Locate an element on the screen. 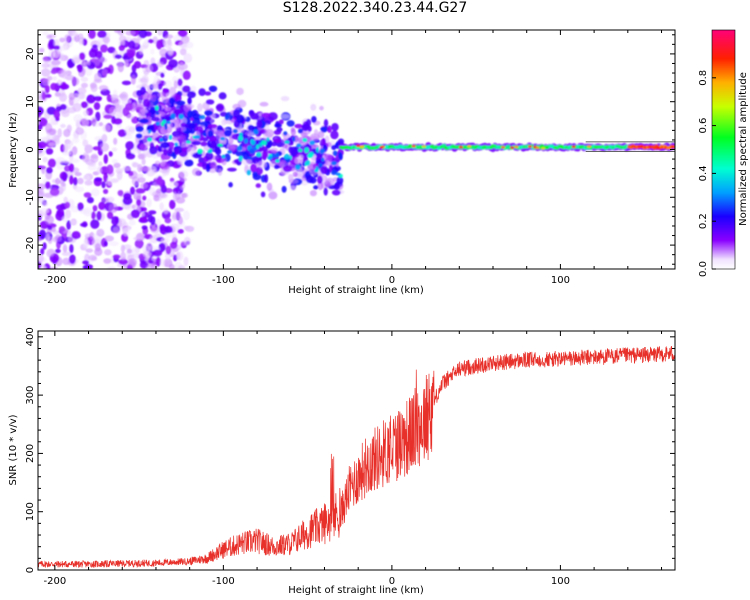 This screenshot has height=600, width=750. colorbar-tick-label: 0.2 is located at coordinates (703, 221).